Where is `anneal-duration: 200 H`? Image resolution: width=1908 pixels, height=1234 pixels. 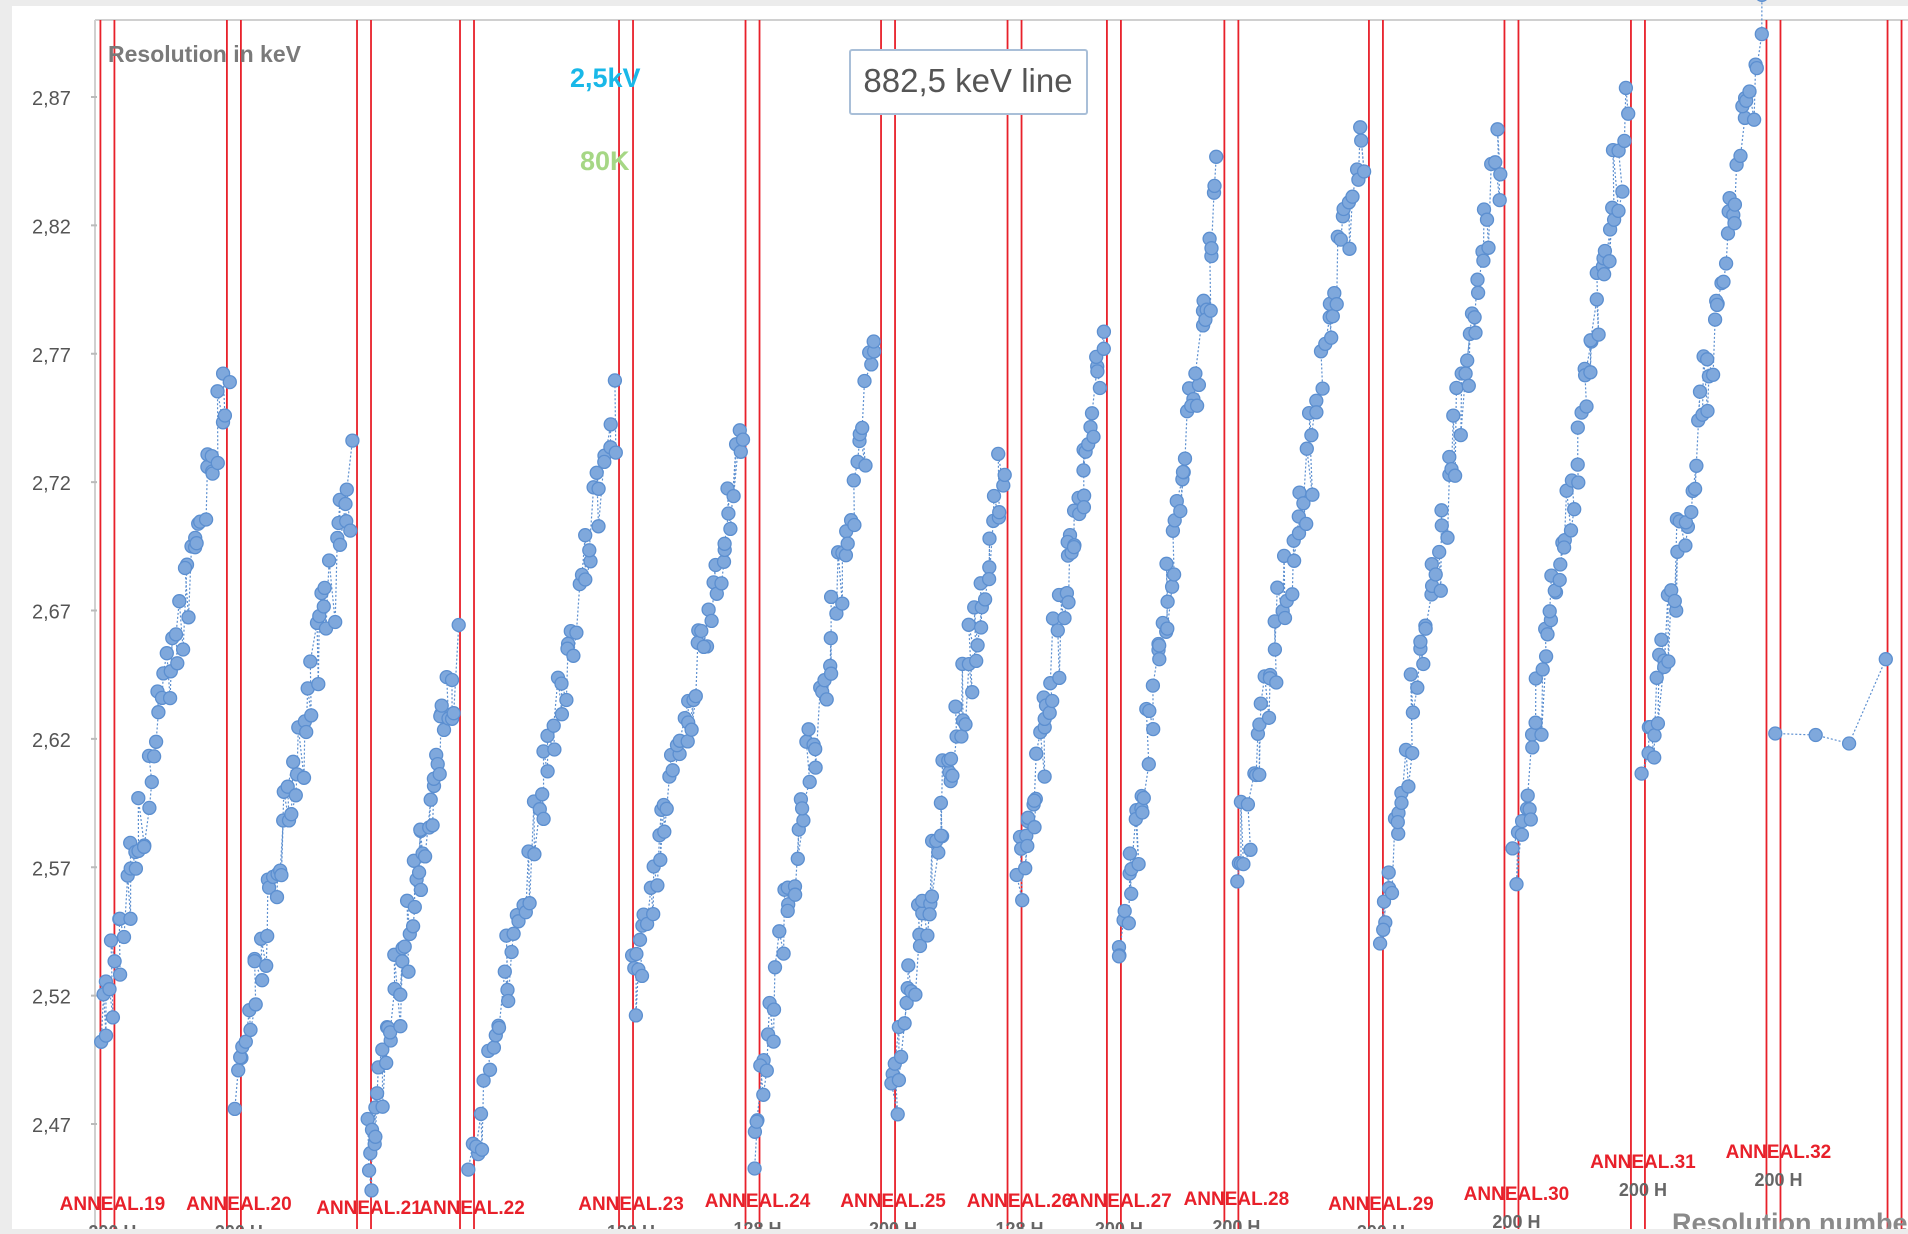 anneal-duration: 200 H is located at coordinates (112, 1225).